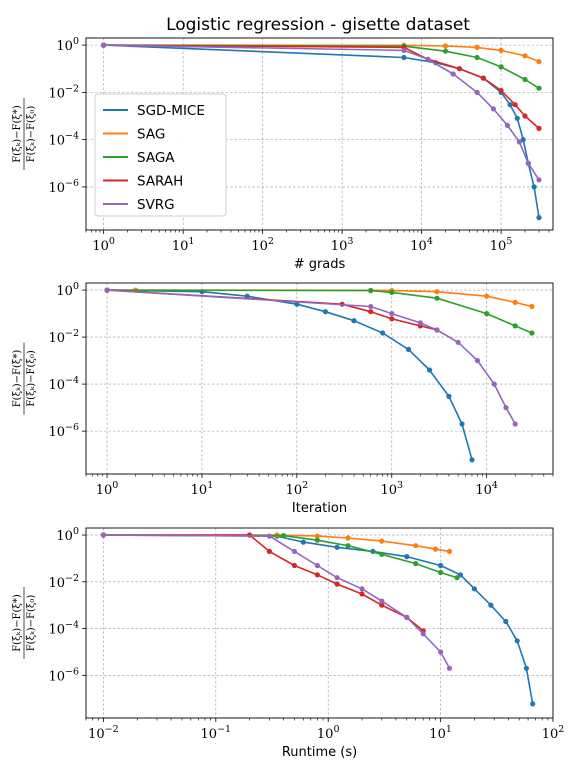  What do you see at coordinates (440, 733) in the screenshot?
I see `x-tick-label: 10¹` at bounding box center [440, 733].